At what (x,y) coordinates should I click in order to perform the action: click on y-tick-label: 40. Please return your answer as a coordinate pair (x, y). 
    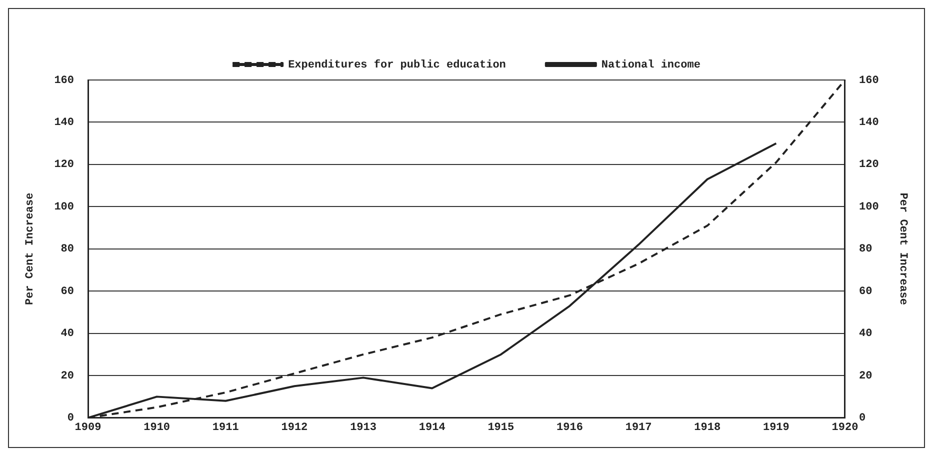
    Looking at the image, I should click on (67, 334).